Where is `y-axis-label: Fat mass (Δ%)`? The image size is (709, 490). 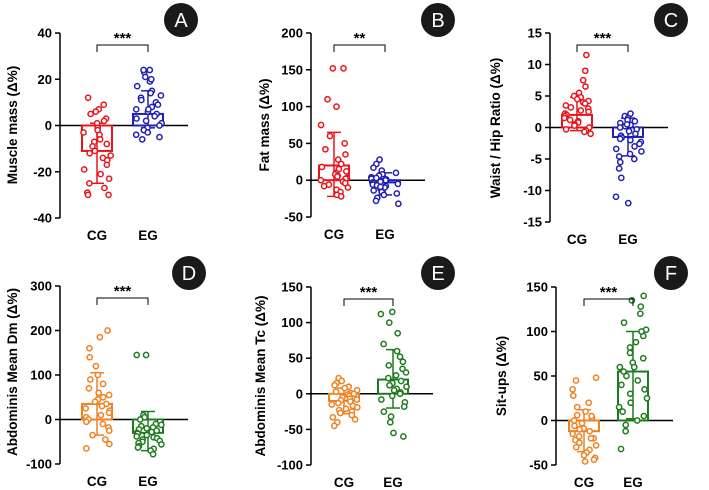
y-axis-label: Fat mass (Δ%) is located at coordinates (264, 125).